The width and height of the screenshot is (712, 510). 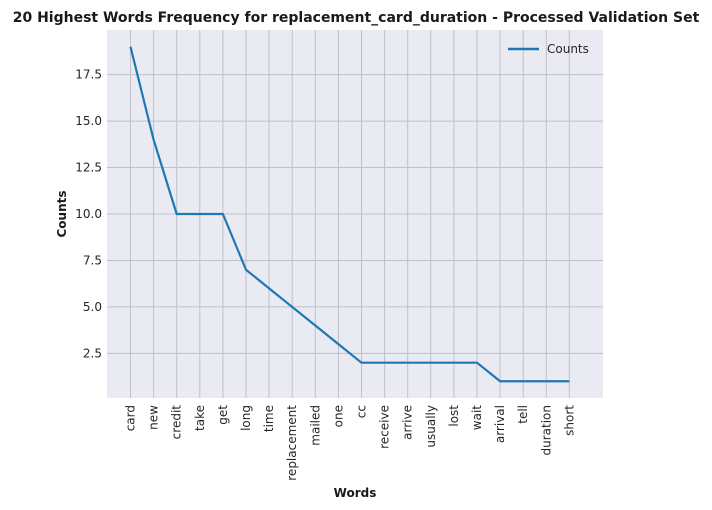 What do you see at coordinates (338, 416) in the screenshot?
I see `x-tick-label: one` at bounding box center [338, 416].